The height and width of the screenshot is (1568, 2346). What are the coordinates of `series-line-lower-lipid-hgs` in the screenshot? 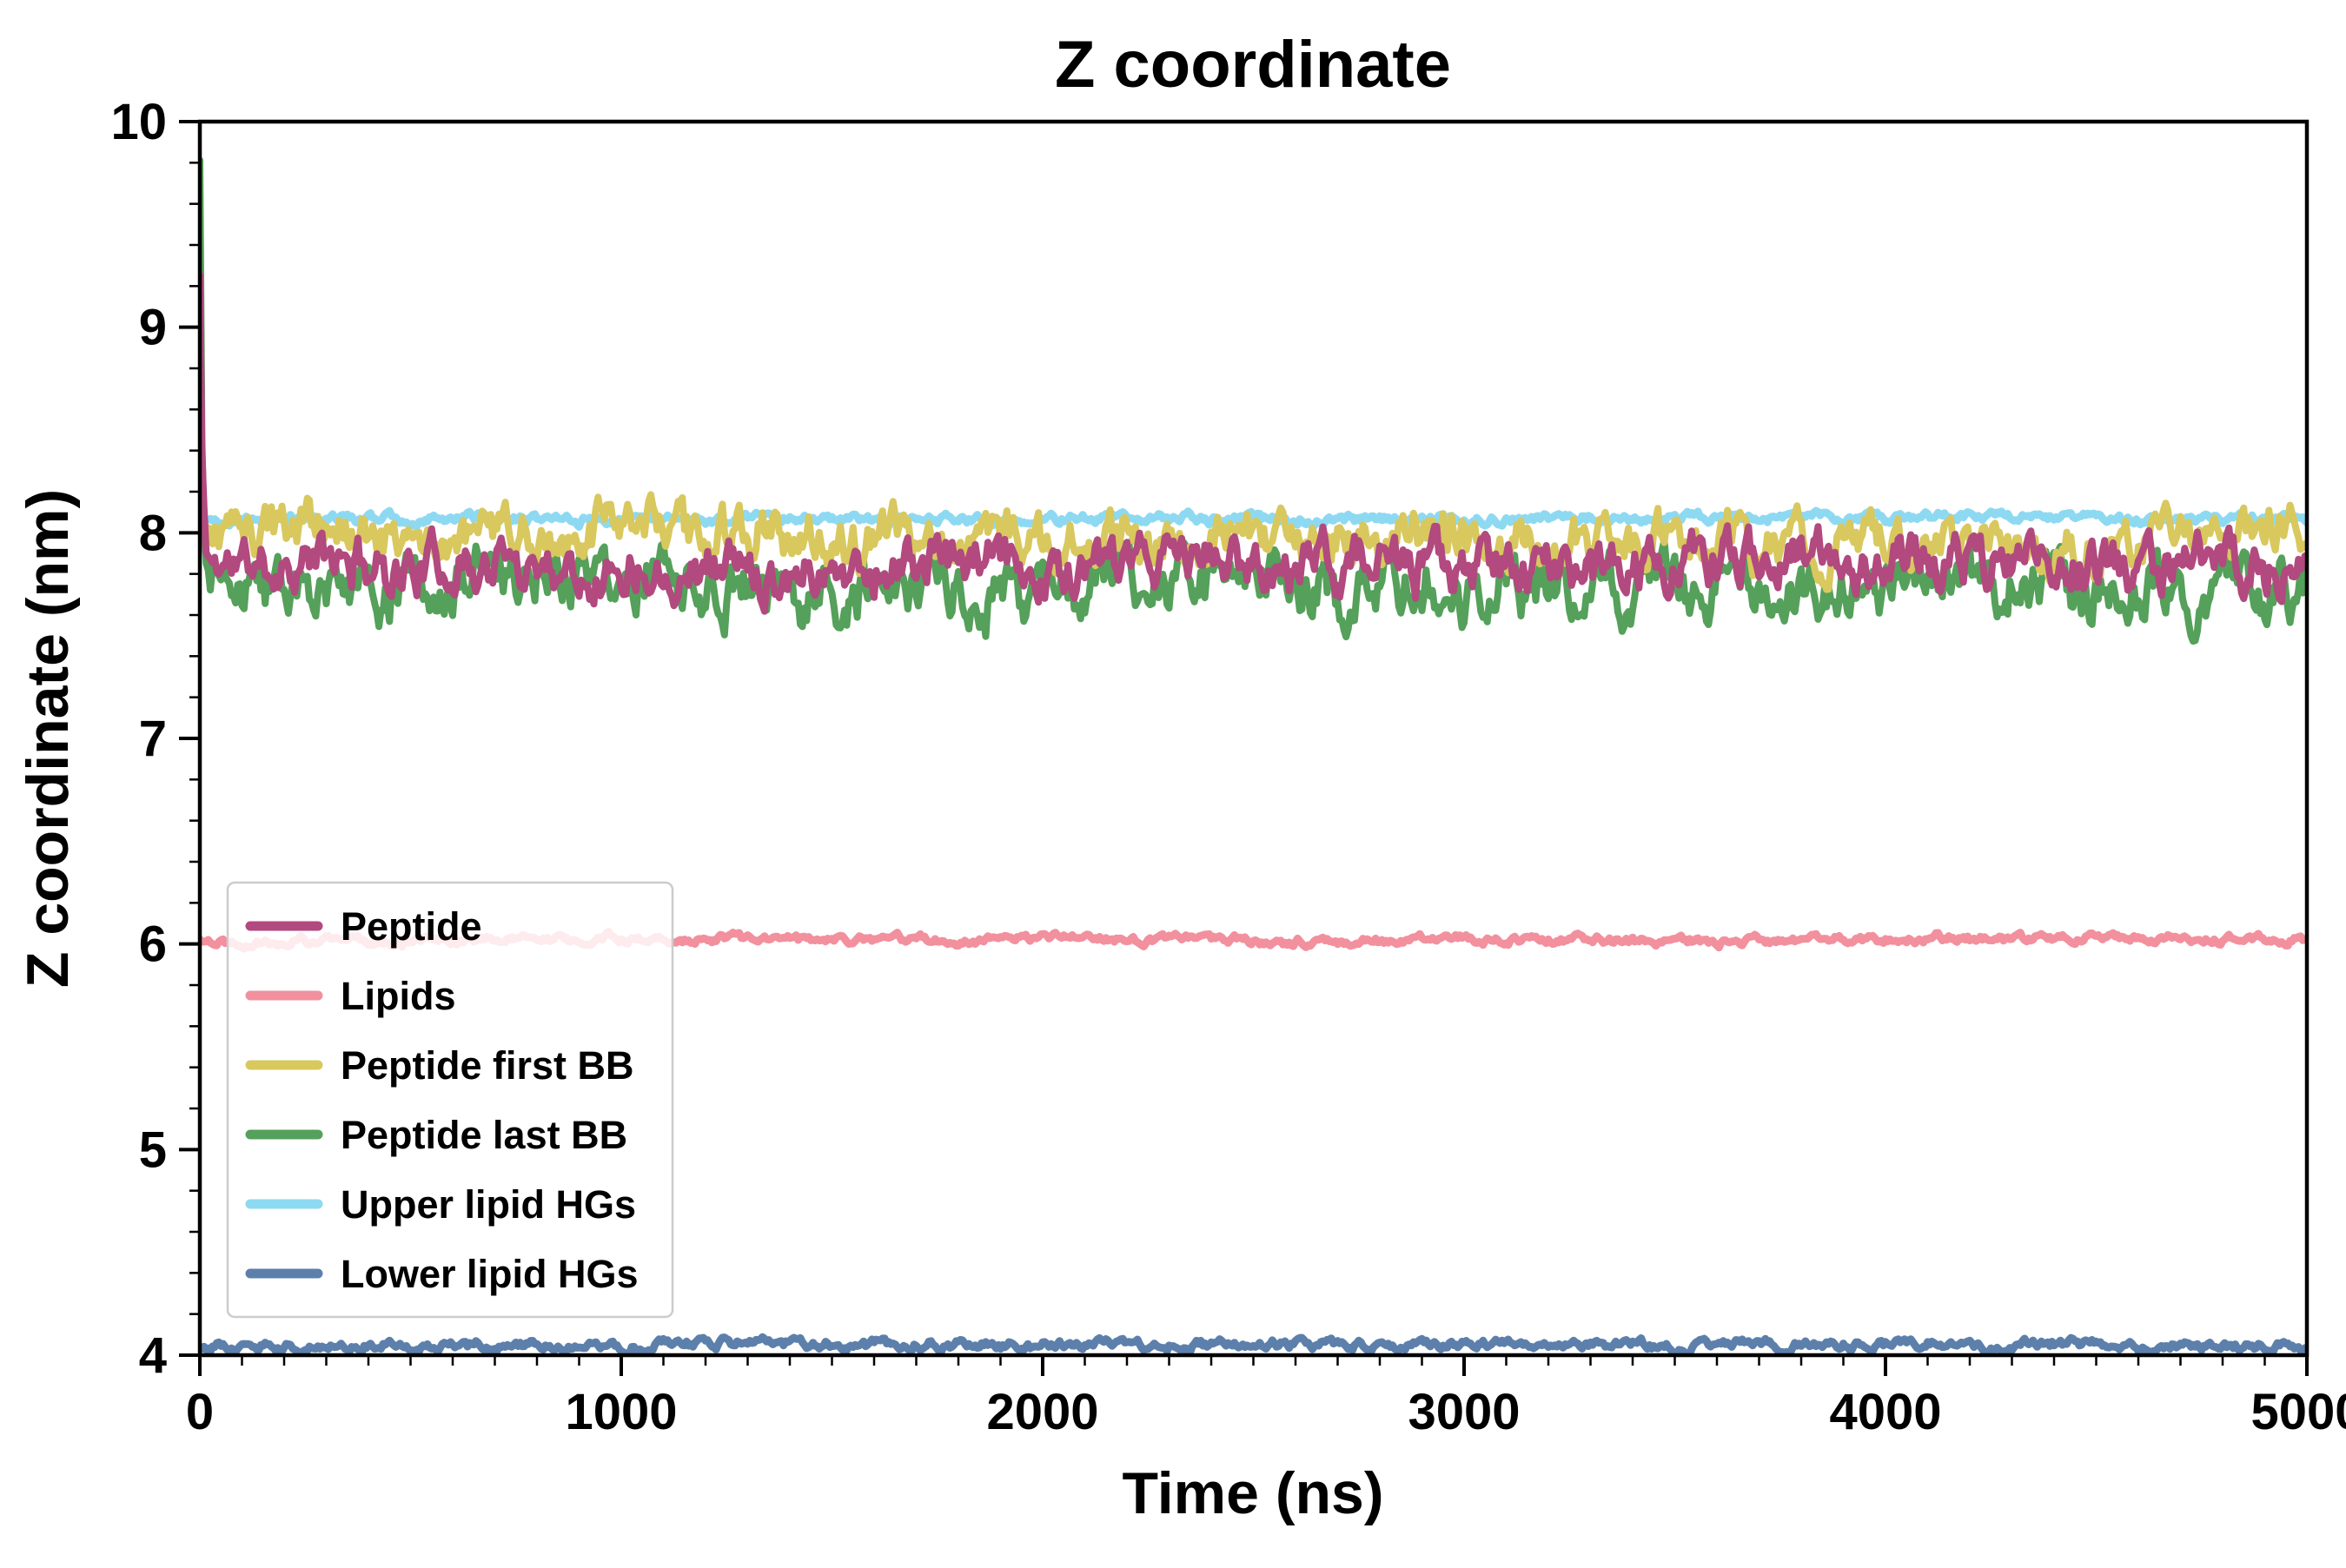 It's located at (1254, 1344).